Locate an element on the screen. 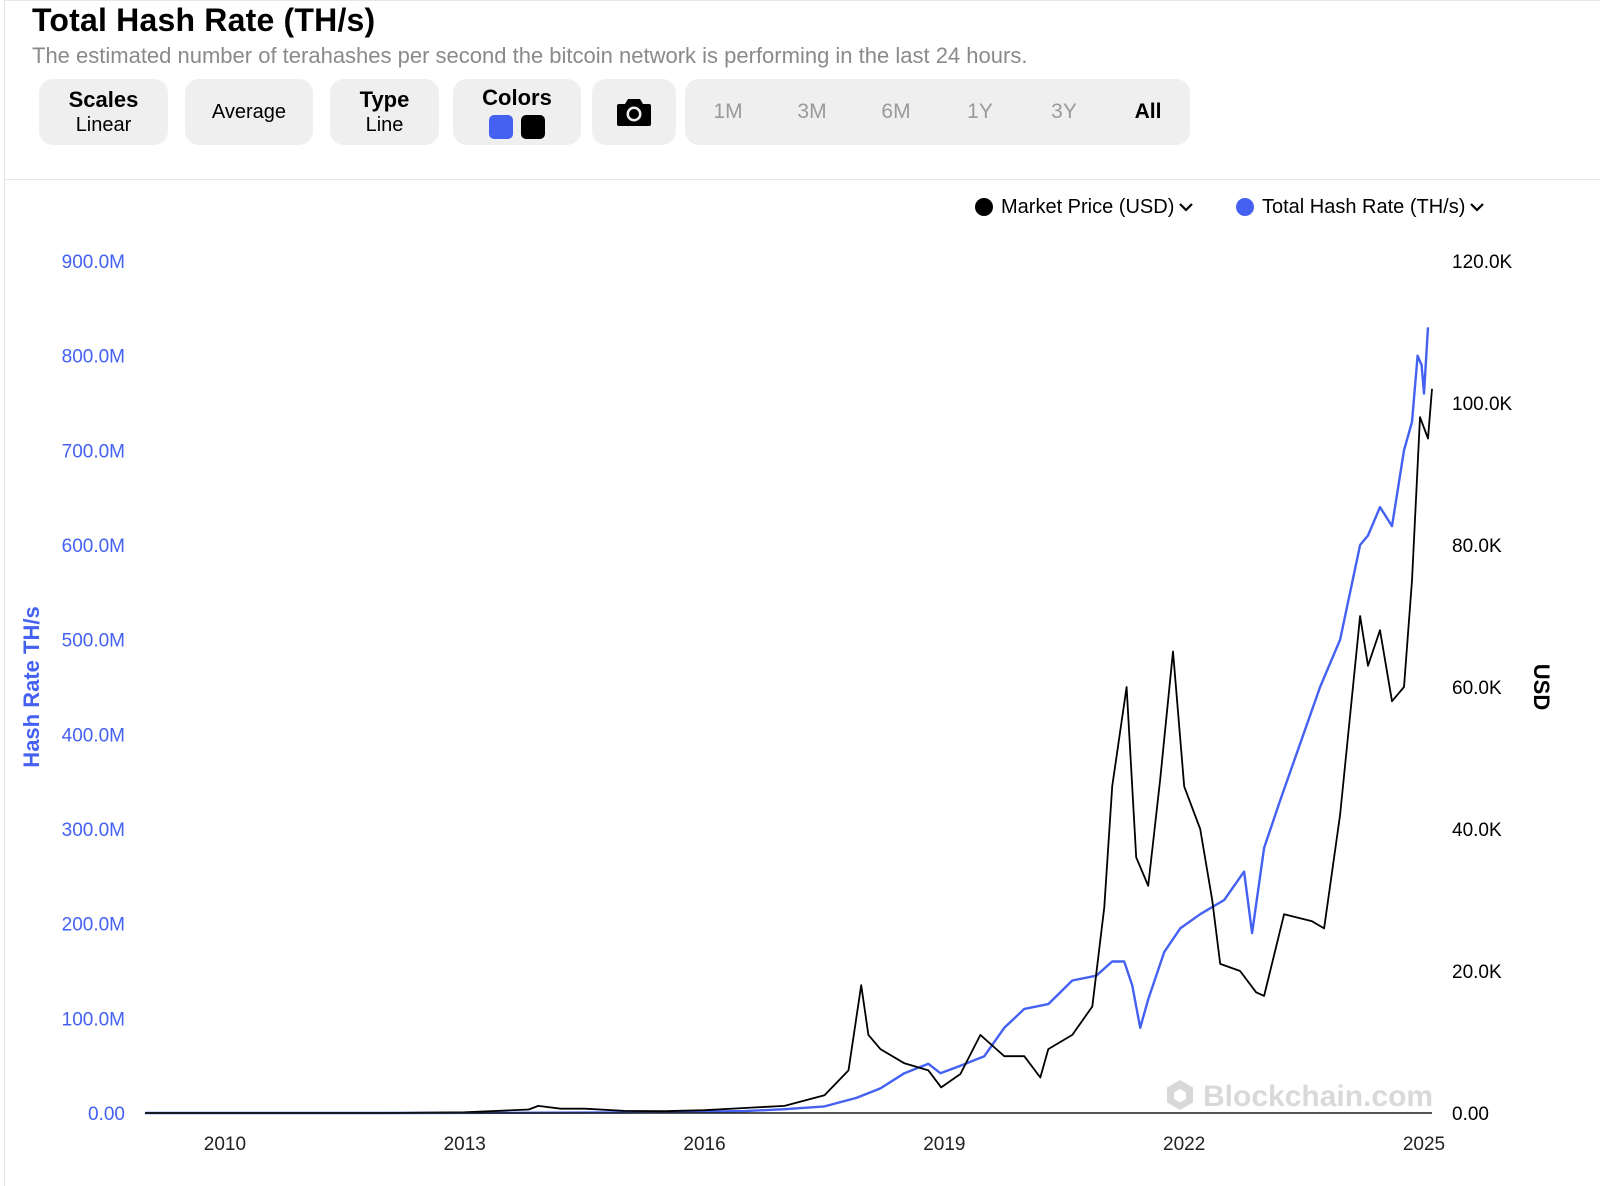 This screenshot has width=1600, height=1186. y-right-tick-label: 60.0K is located at coordinates (1477, 688).